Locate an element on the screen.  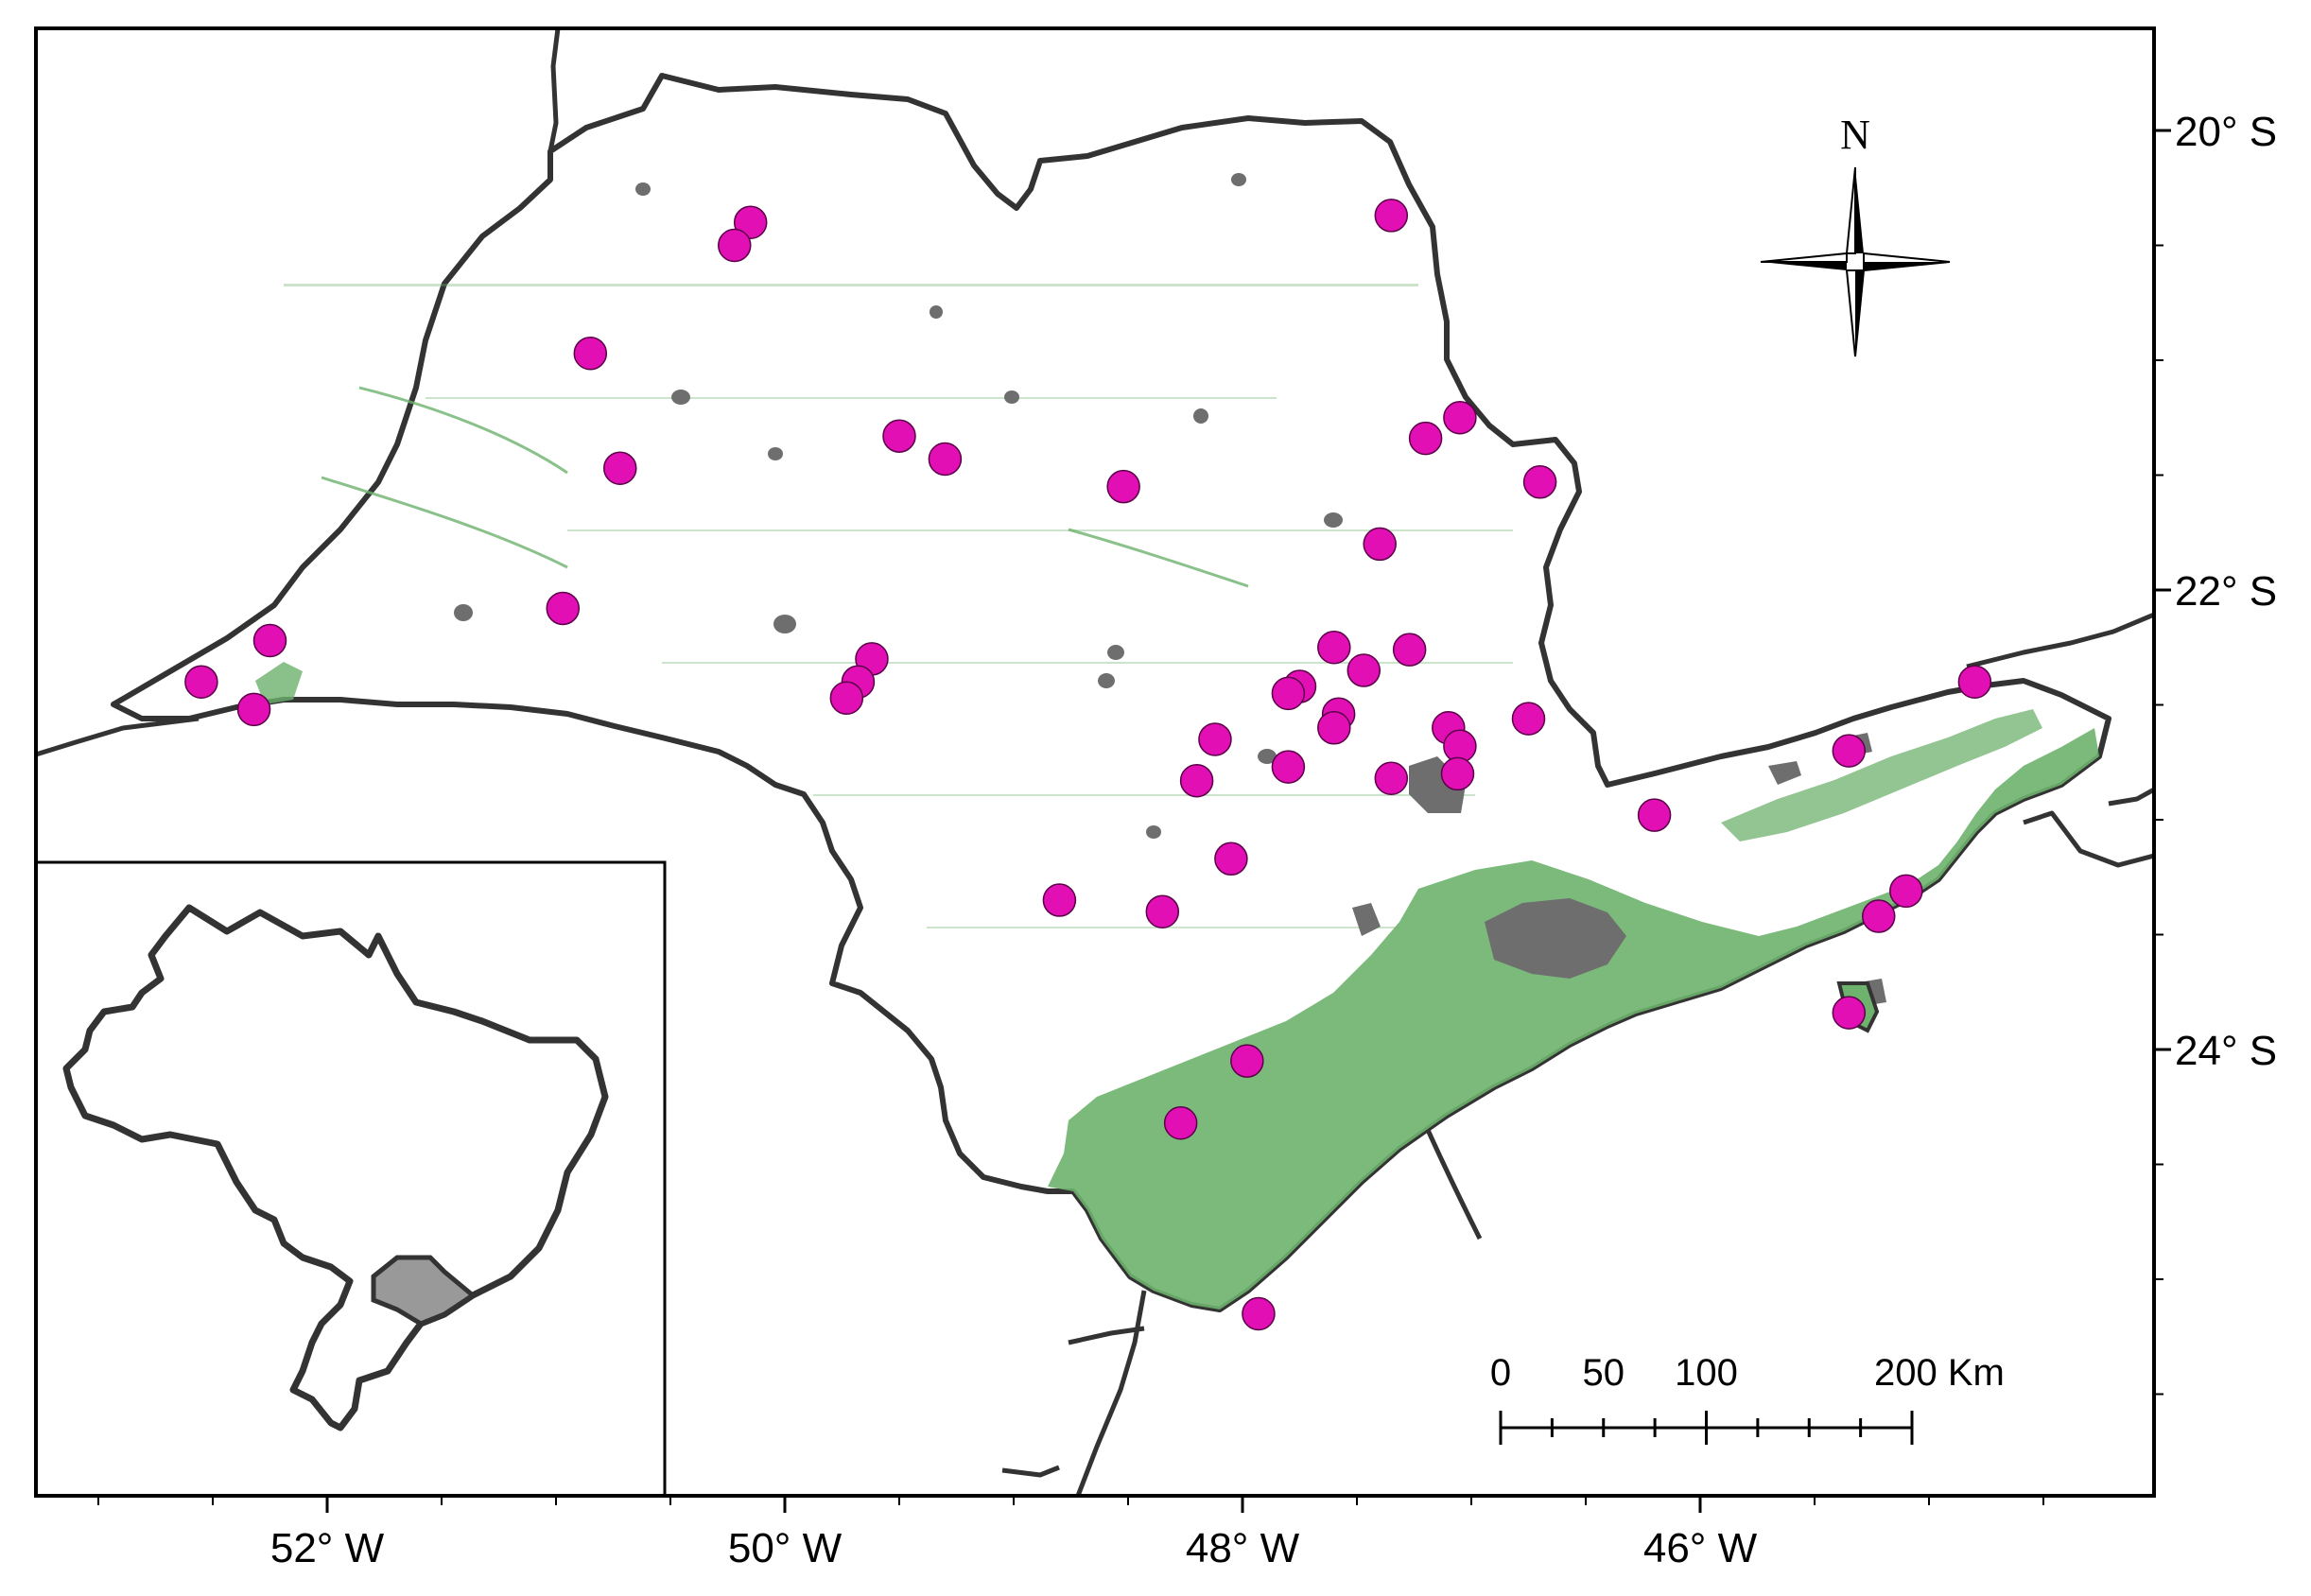
latitude-labels: 20° S 22° S 24° S is located at coordinates (2215, 592).